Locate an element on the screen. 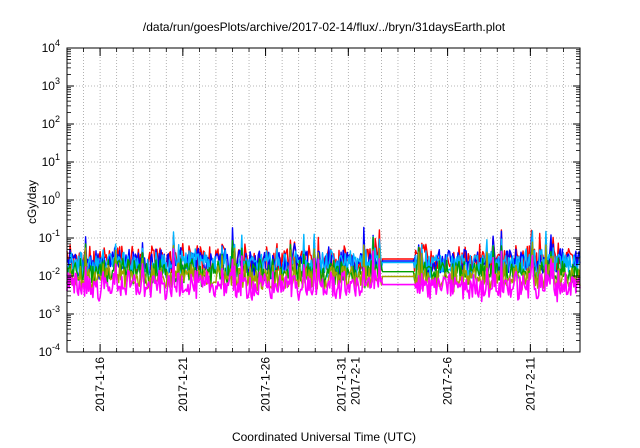 The image size is (640, 448). y-tick-labels: 10⁻⁴ 10⁻³ 10⁻² 10⁻¹ 10⁰ 10¹ 10² 10³ 10⁴ is located at coordinates (49, 198).